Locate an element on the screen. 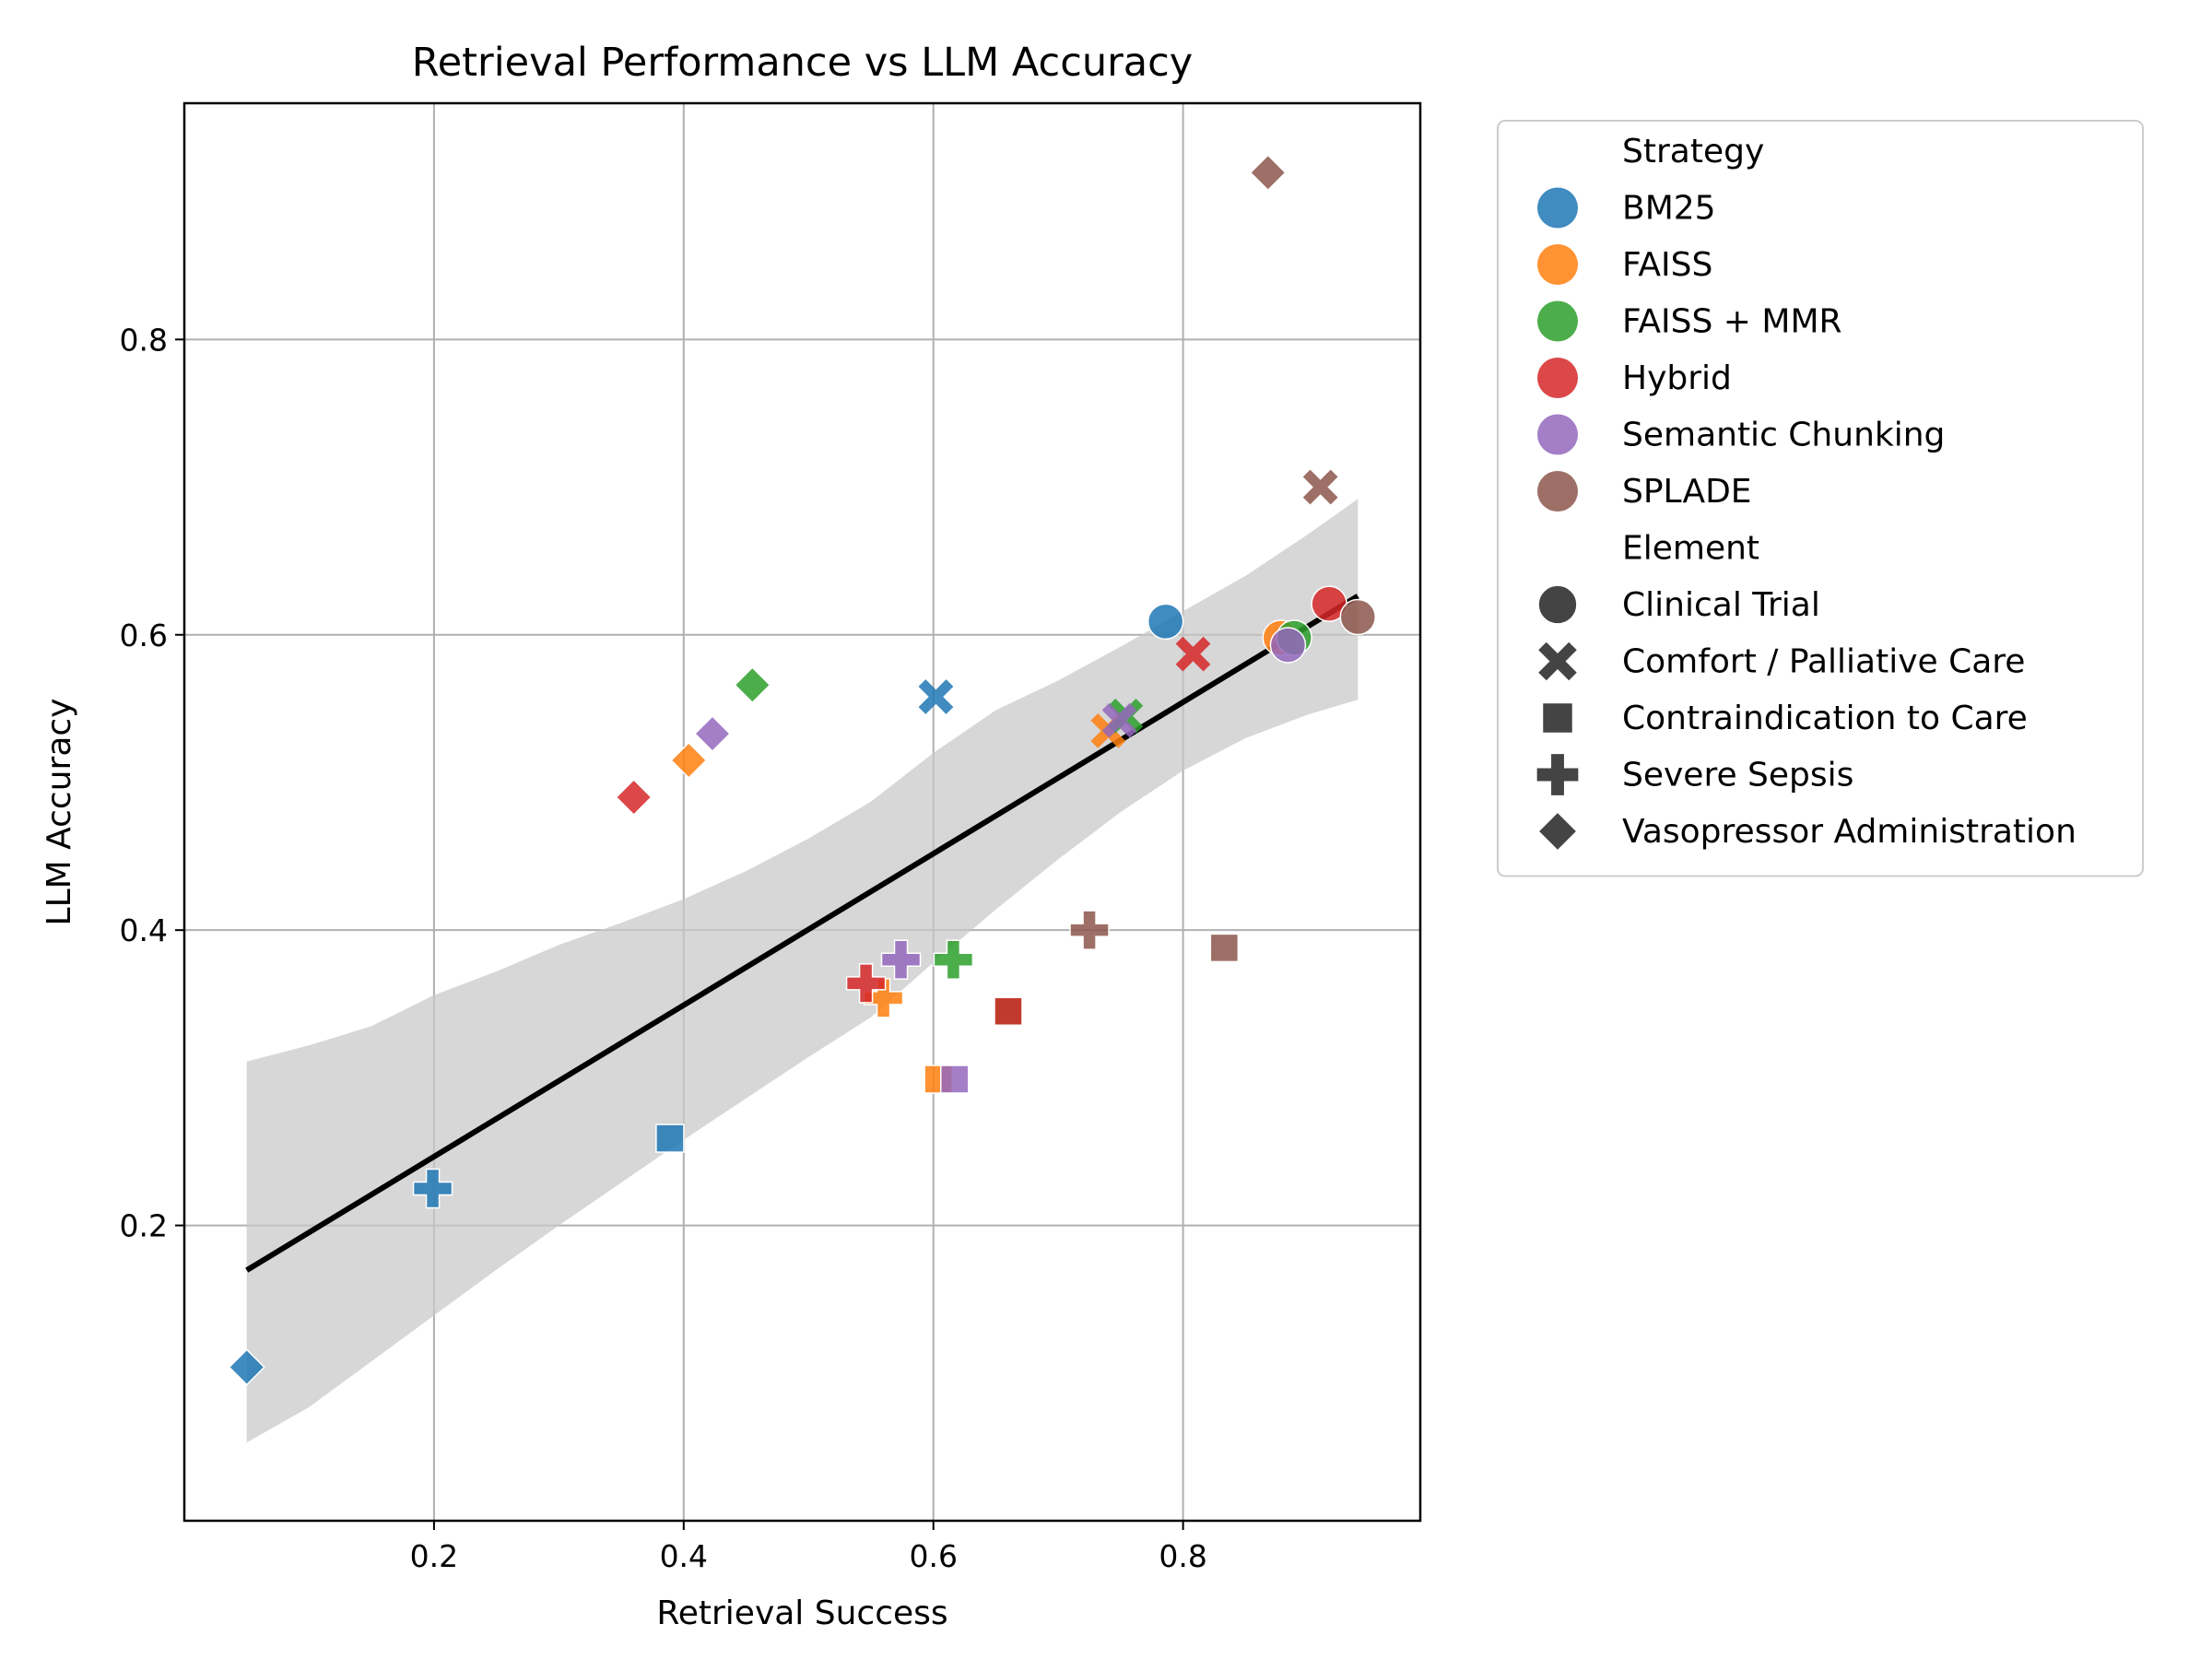 The height and width of the screenshot is (1659, 2212). y-axis-label: LLM Accuracy is located at coordinates (59, 812).